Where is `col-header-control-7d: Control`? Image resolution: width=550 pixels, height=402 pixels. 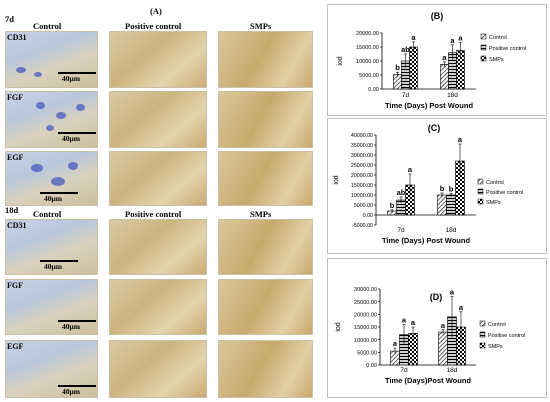 col-header-control-7d: Control is located at coordinates (47, 26).